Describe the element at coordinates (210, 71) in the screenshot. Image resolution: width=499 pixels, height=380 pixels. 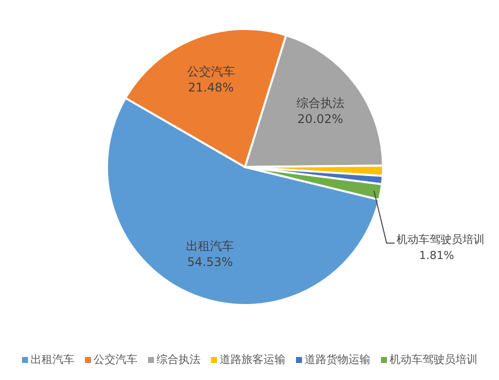
I see `slice-label: 公交汽车` at that location.